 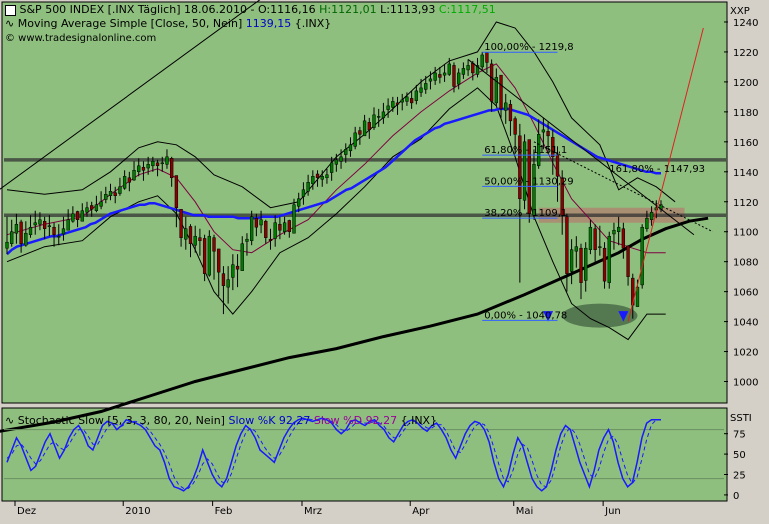 I want to click on x-tick-label: Mai, so click(x=525, y=511).